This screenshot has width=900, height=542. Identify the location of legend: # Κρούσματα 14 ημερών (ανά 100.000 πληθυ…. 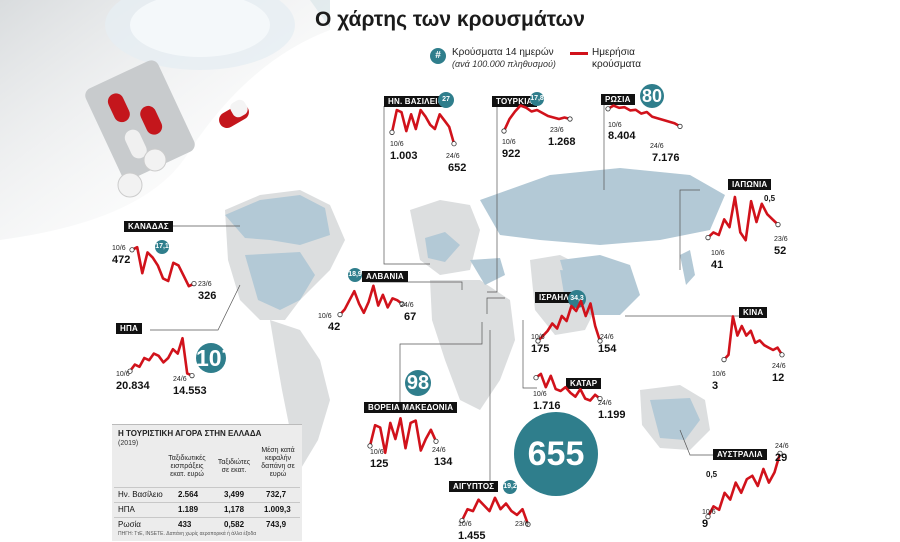
(555, 64).